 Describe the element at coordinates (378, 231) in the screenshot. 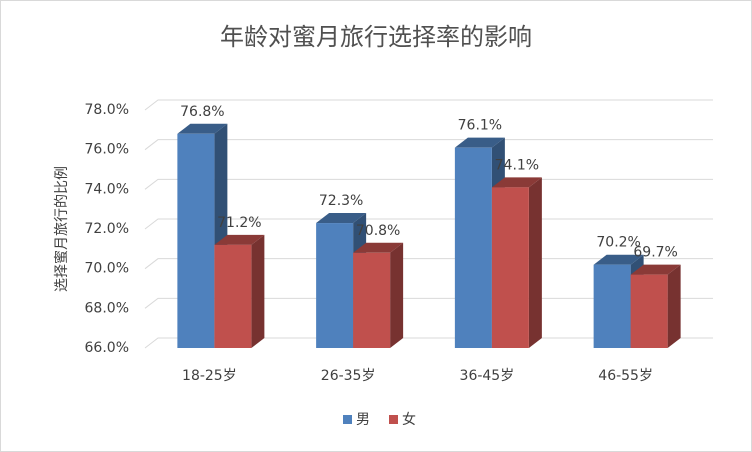

I see `value-label: 70.8%` at that location.